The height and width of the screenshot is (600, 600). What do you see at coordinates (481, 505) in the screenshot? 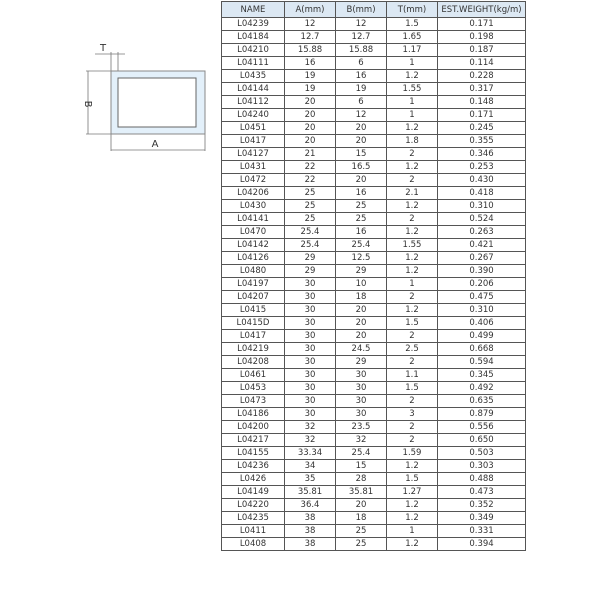
I see `cell-est-weight: 0.352` at bounding box center [481, 505].